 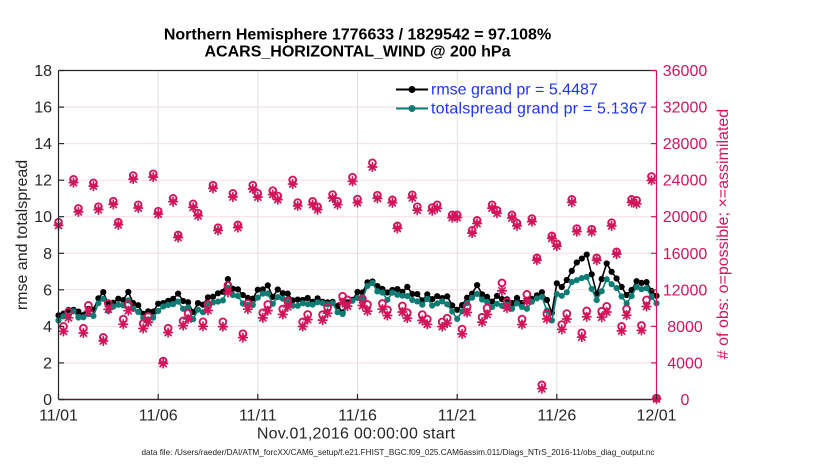 What do you see at coordinates (685, 254) in the screenshot?
I see `svg-text: 16000` at bounding box center [685, 254].